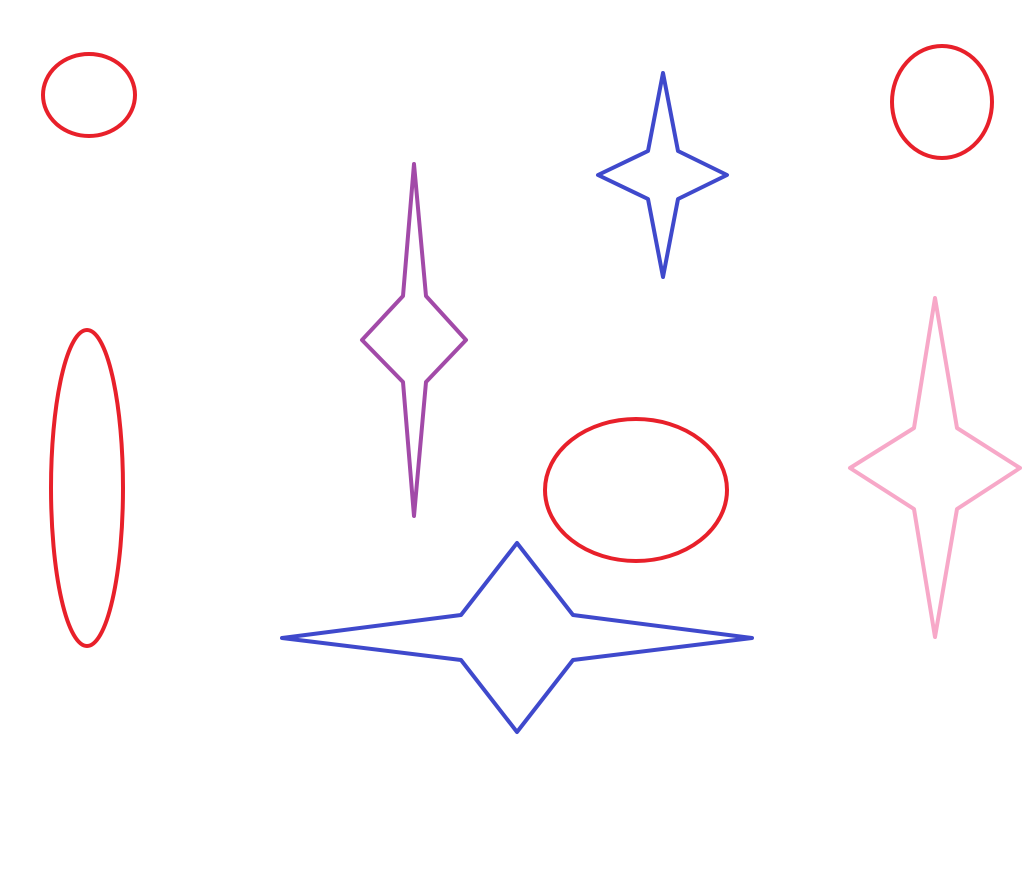  Describe the element at coordinates (414, 340) in the screenshot. I see `purple-star-tall` at that location.